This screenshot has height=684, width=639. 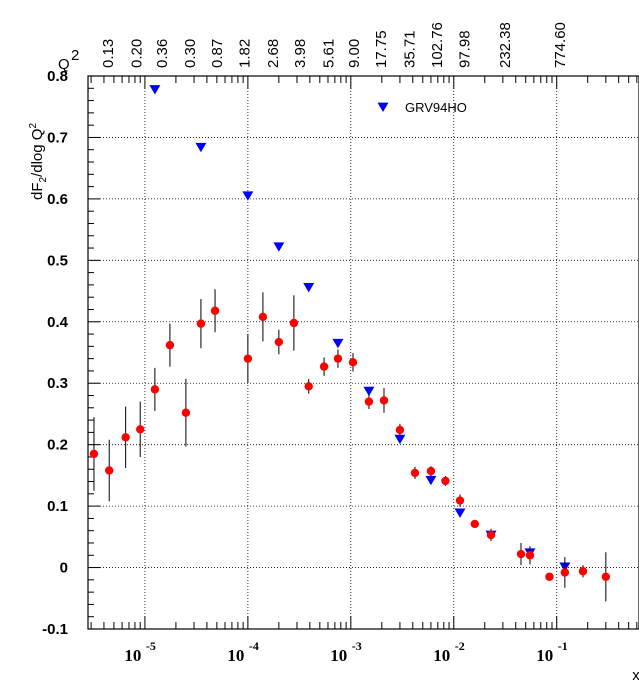 I want to click on legend-label: GRV94HO, so click(x=436, y=107).